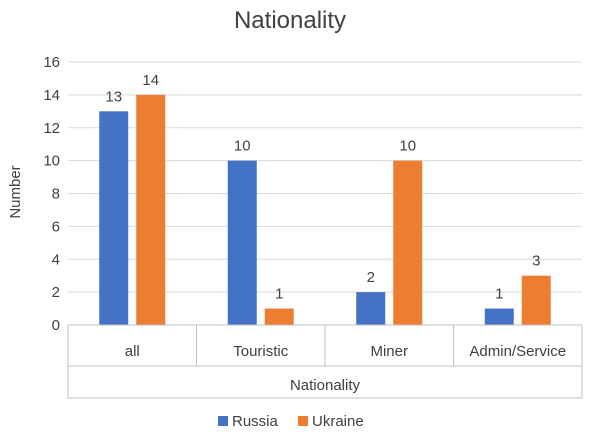  What do you see at coordinates (261, 351) in the screenshot?
I see `x-category-label: Touristic` at bounding box center [261, 351].